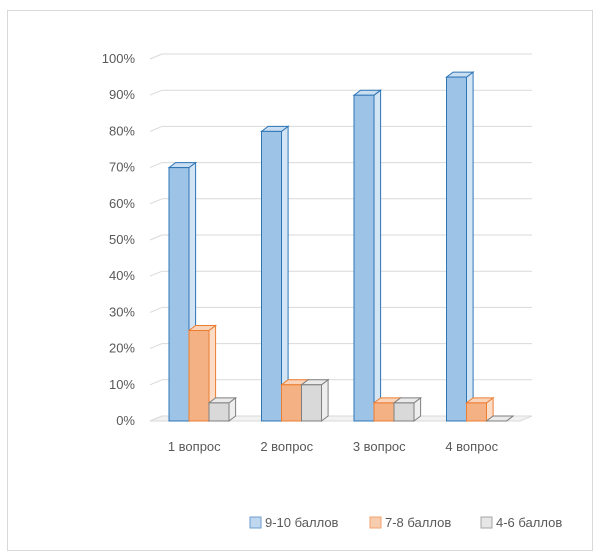 The width and height of the screenshot is (599, 559). What do you see at coordinates (302, 522) in the screenshot?
I see `legend-label: 9-10 баллов` at bounding box center [302, 522].